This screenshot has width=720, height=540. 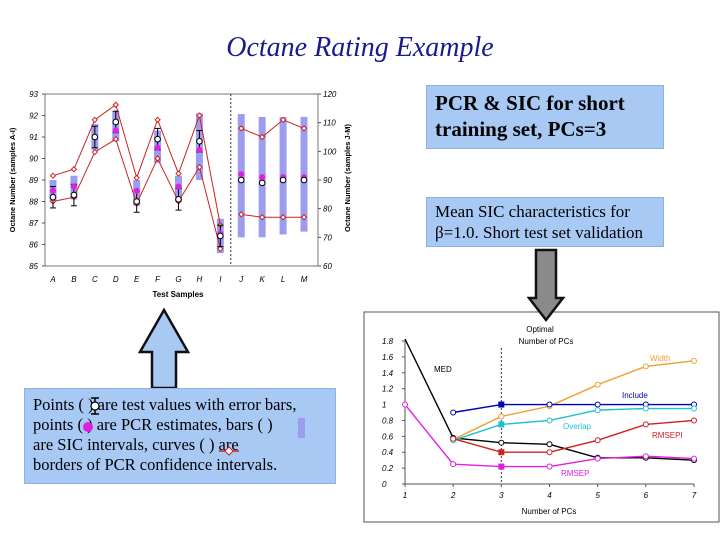 What do you see at coordinates (155, 464) in the screenshot?
I see `legend-line4: borders of PCR confidence intervals.` at bounding box center [155, 464].